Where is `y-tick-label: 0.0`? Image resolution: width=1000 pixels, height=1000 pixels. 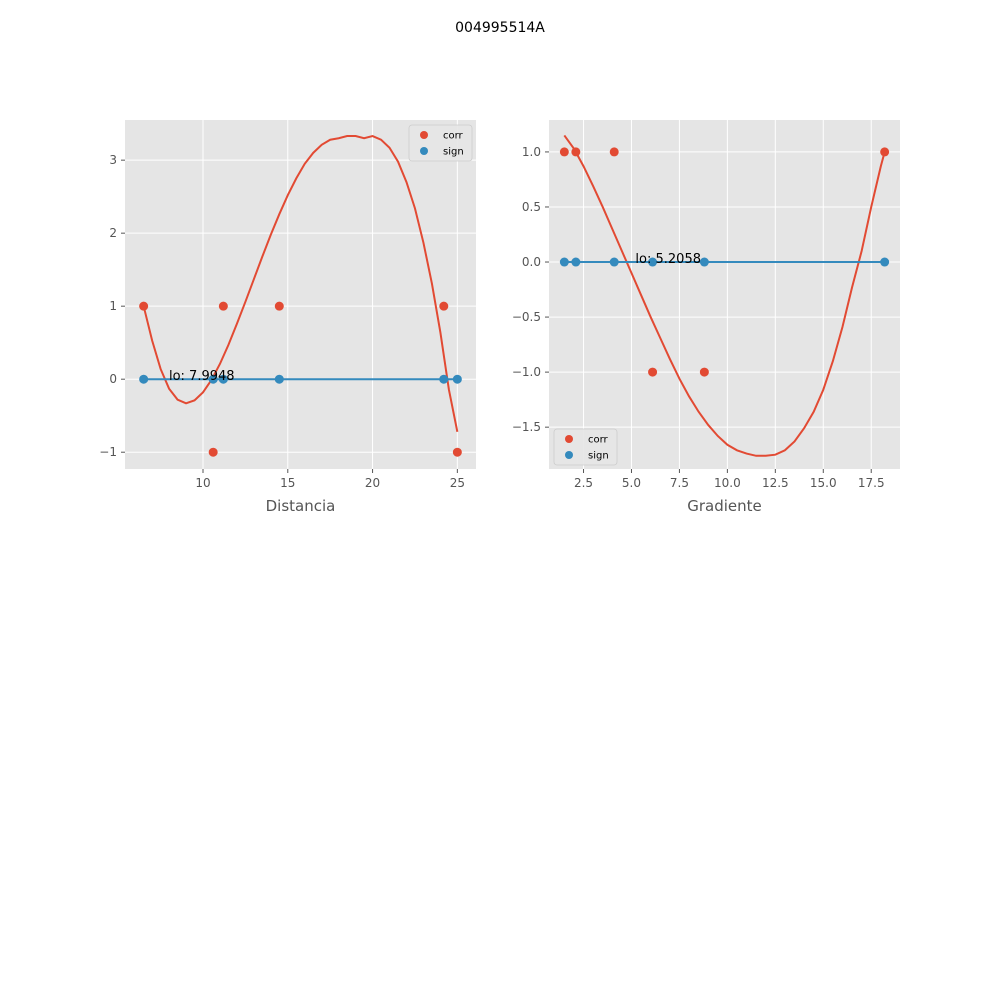 y-tick-label: 0.0 is located at coordinates (531, 262).